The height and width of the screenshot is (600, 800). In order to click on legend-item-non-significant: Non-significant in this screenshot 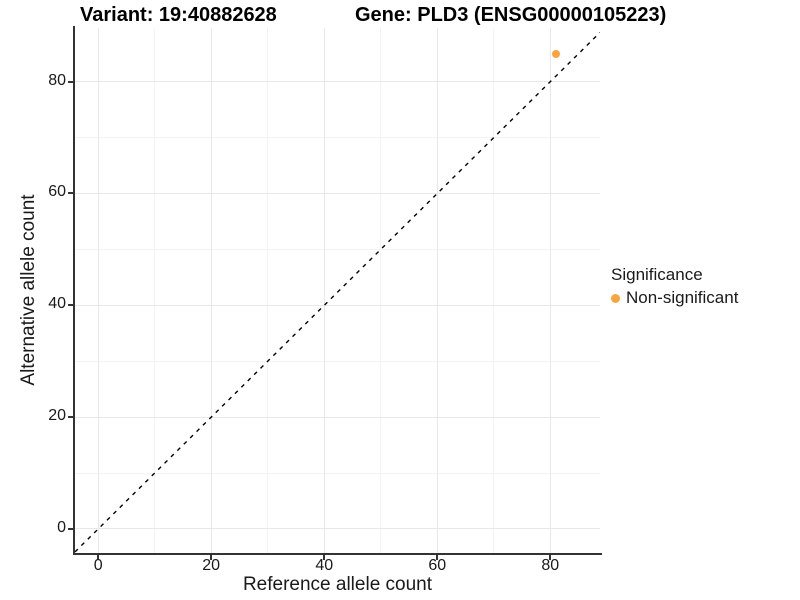, I will do `click(674, 298)`.